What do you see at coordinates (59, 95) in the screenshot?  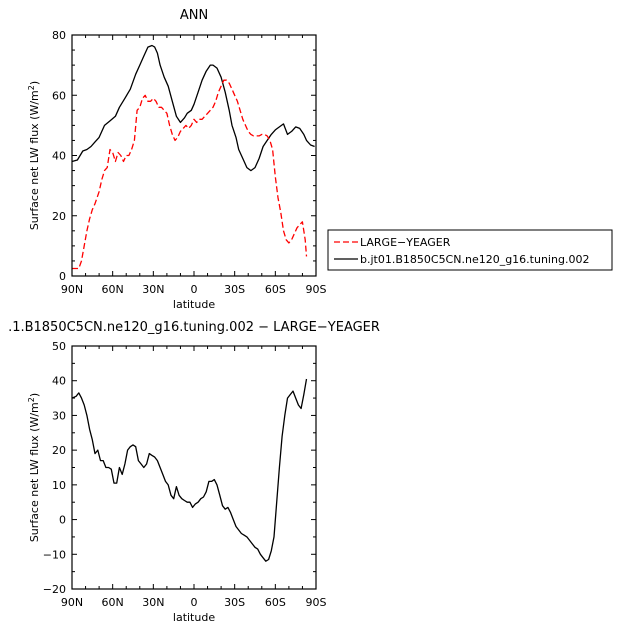 I see `y-tick-label: 60` at bounding box center [59, 95].